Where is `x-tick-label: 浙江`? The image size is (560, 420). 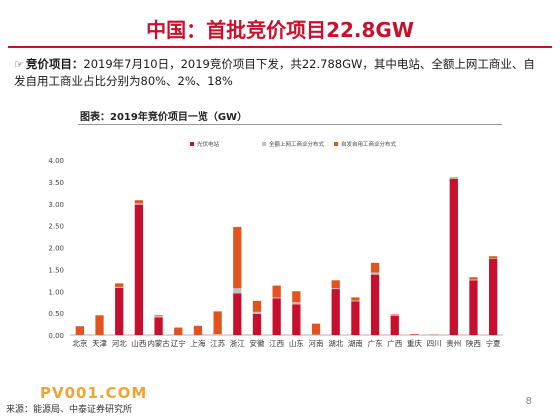
x-tick-label: 浙江 is located at coordinates (237, 343).